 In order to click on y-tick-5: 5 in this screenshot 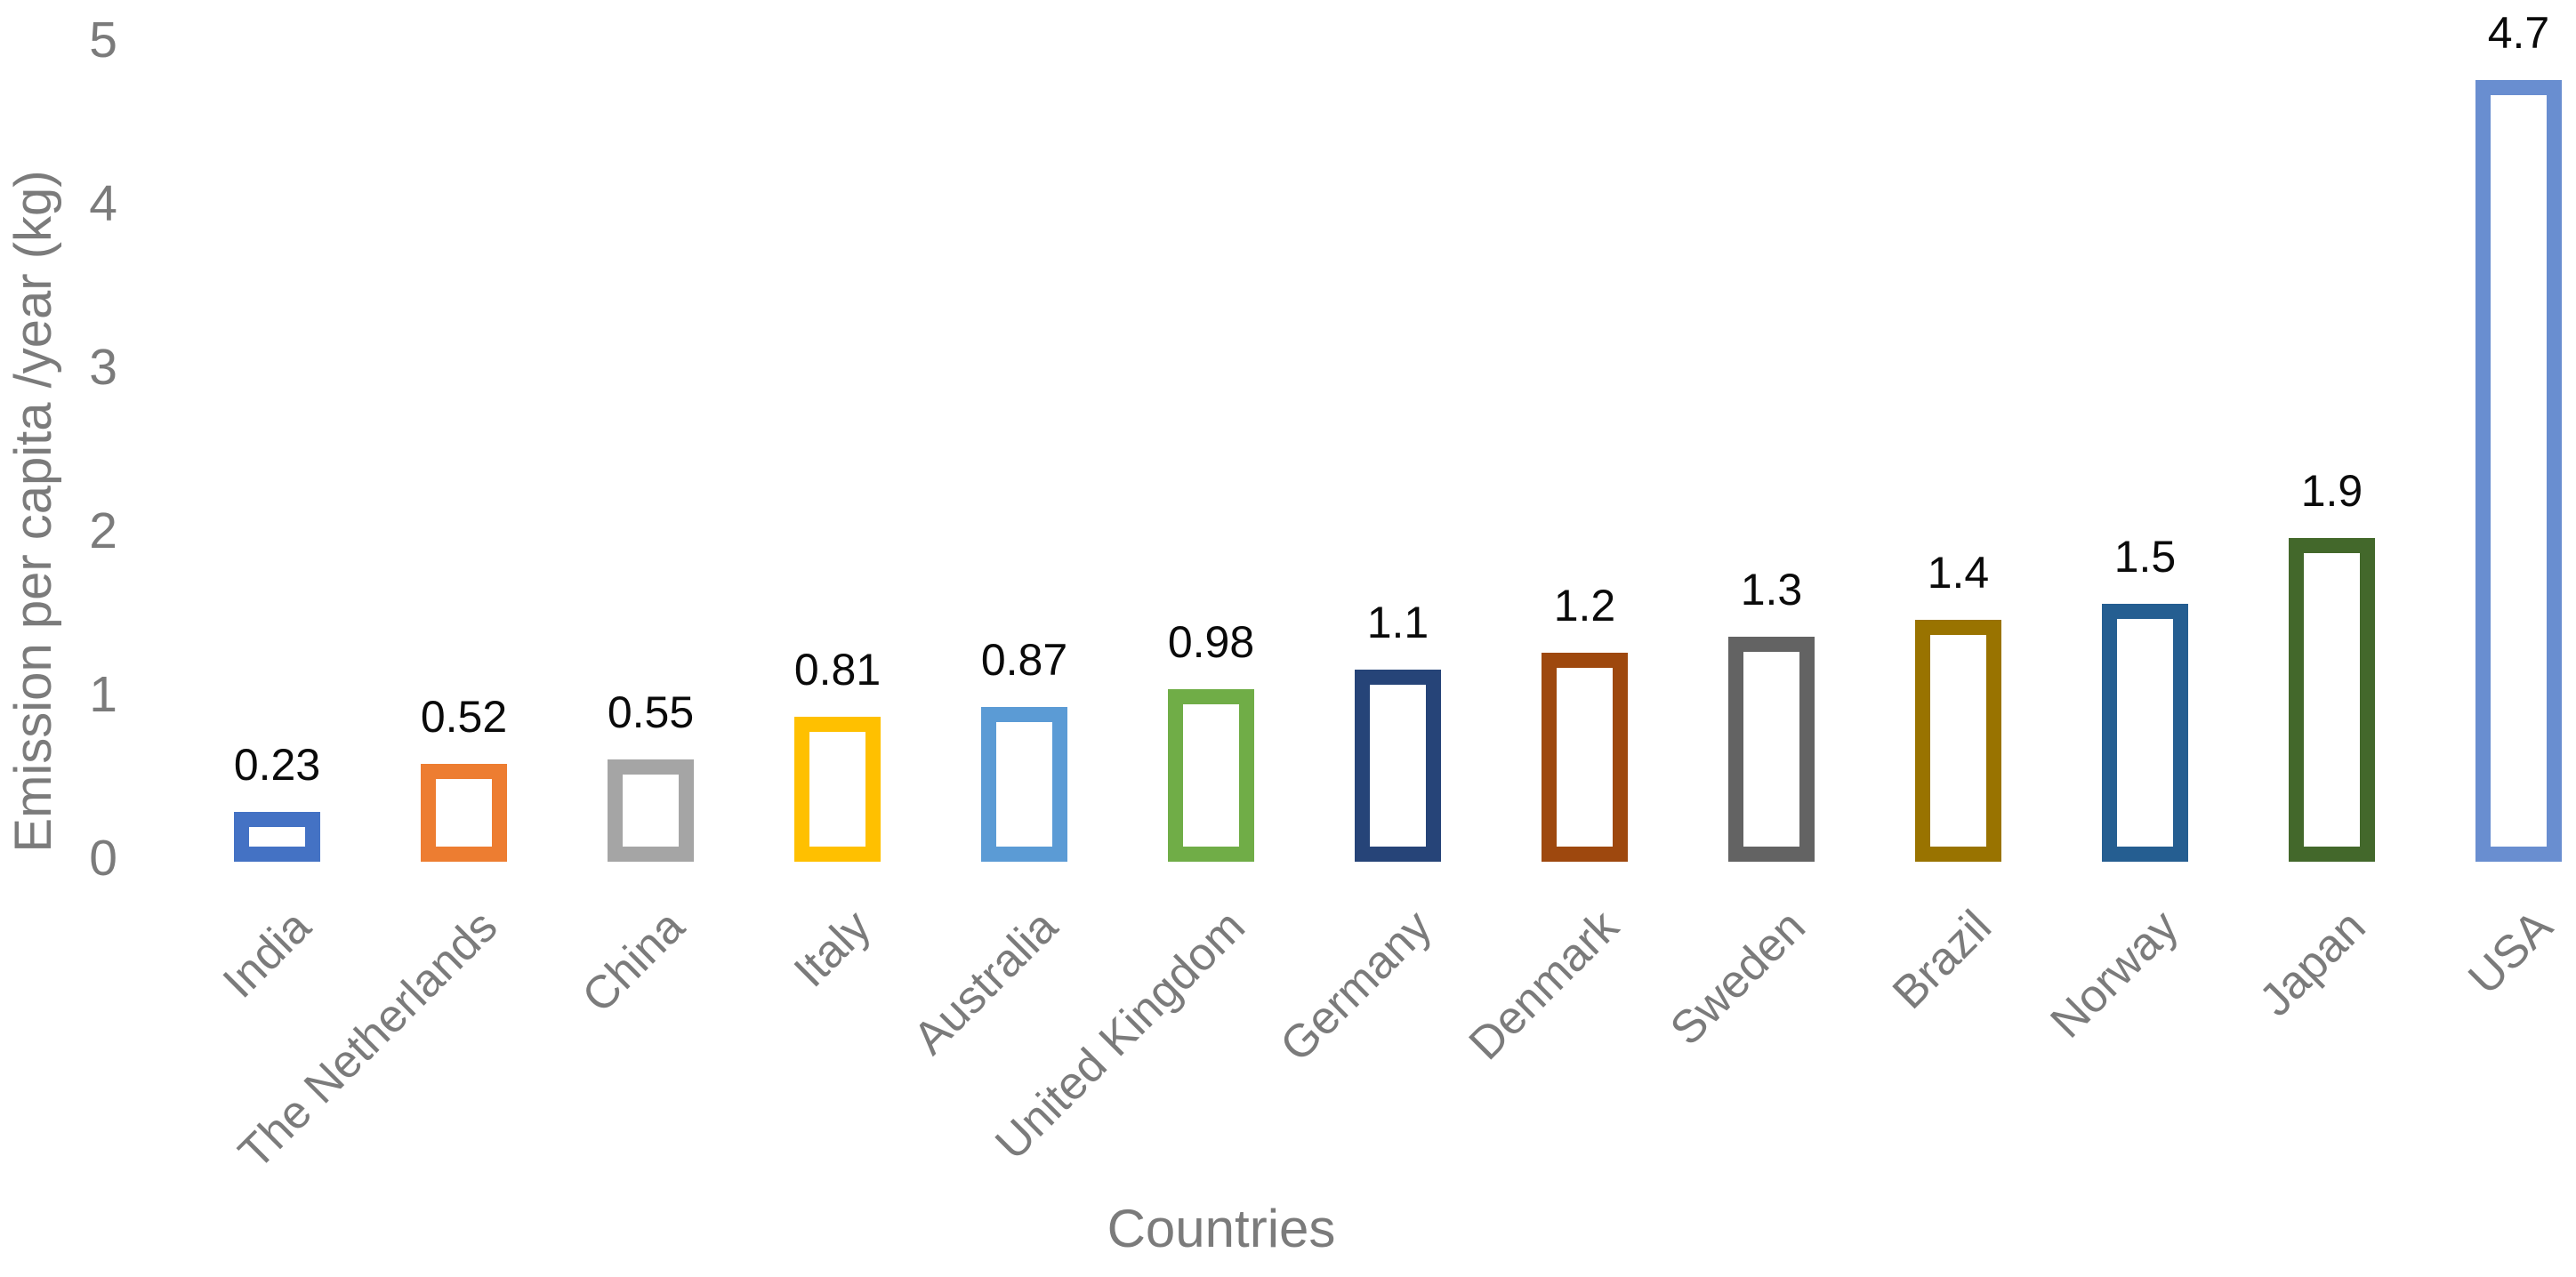, I will do `click(103, 40)`.